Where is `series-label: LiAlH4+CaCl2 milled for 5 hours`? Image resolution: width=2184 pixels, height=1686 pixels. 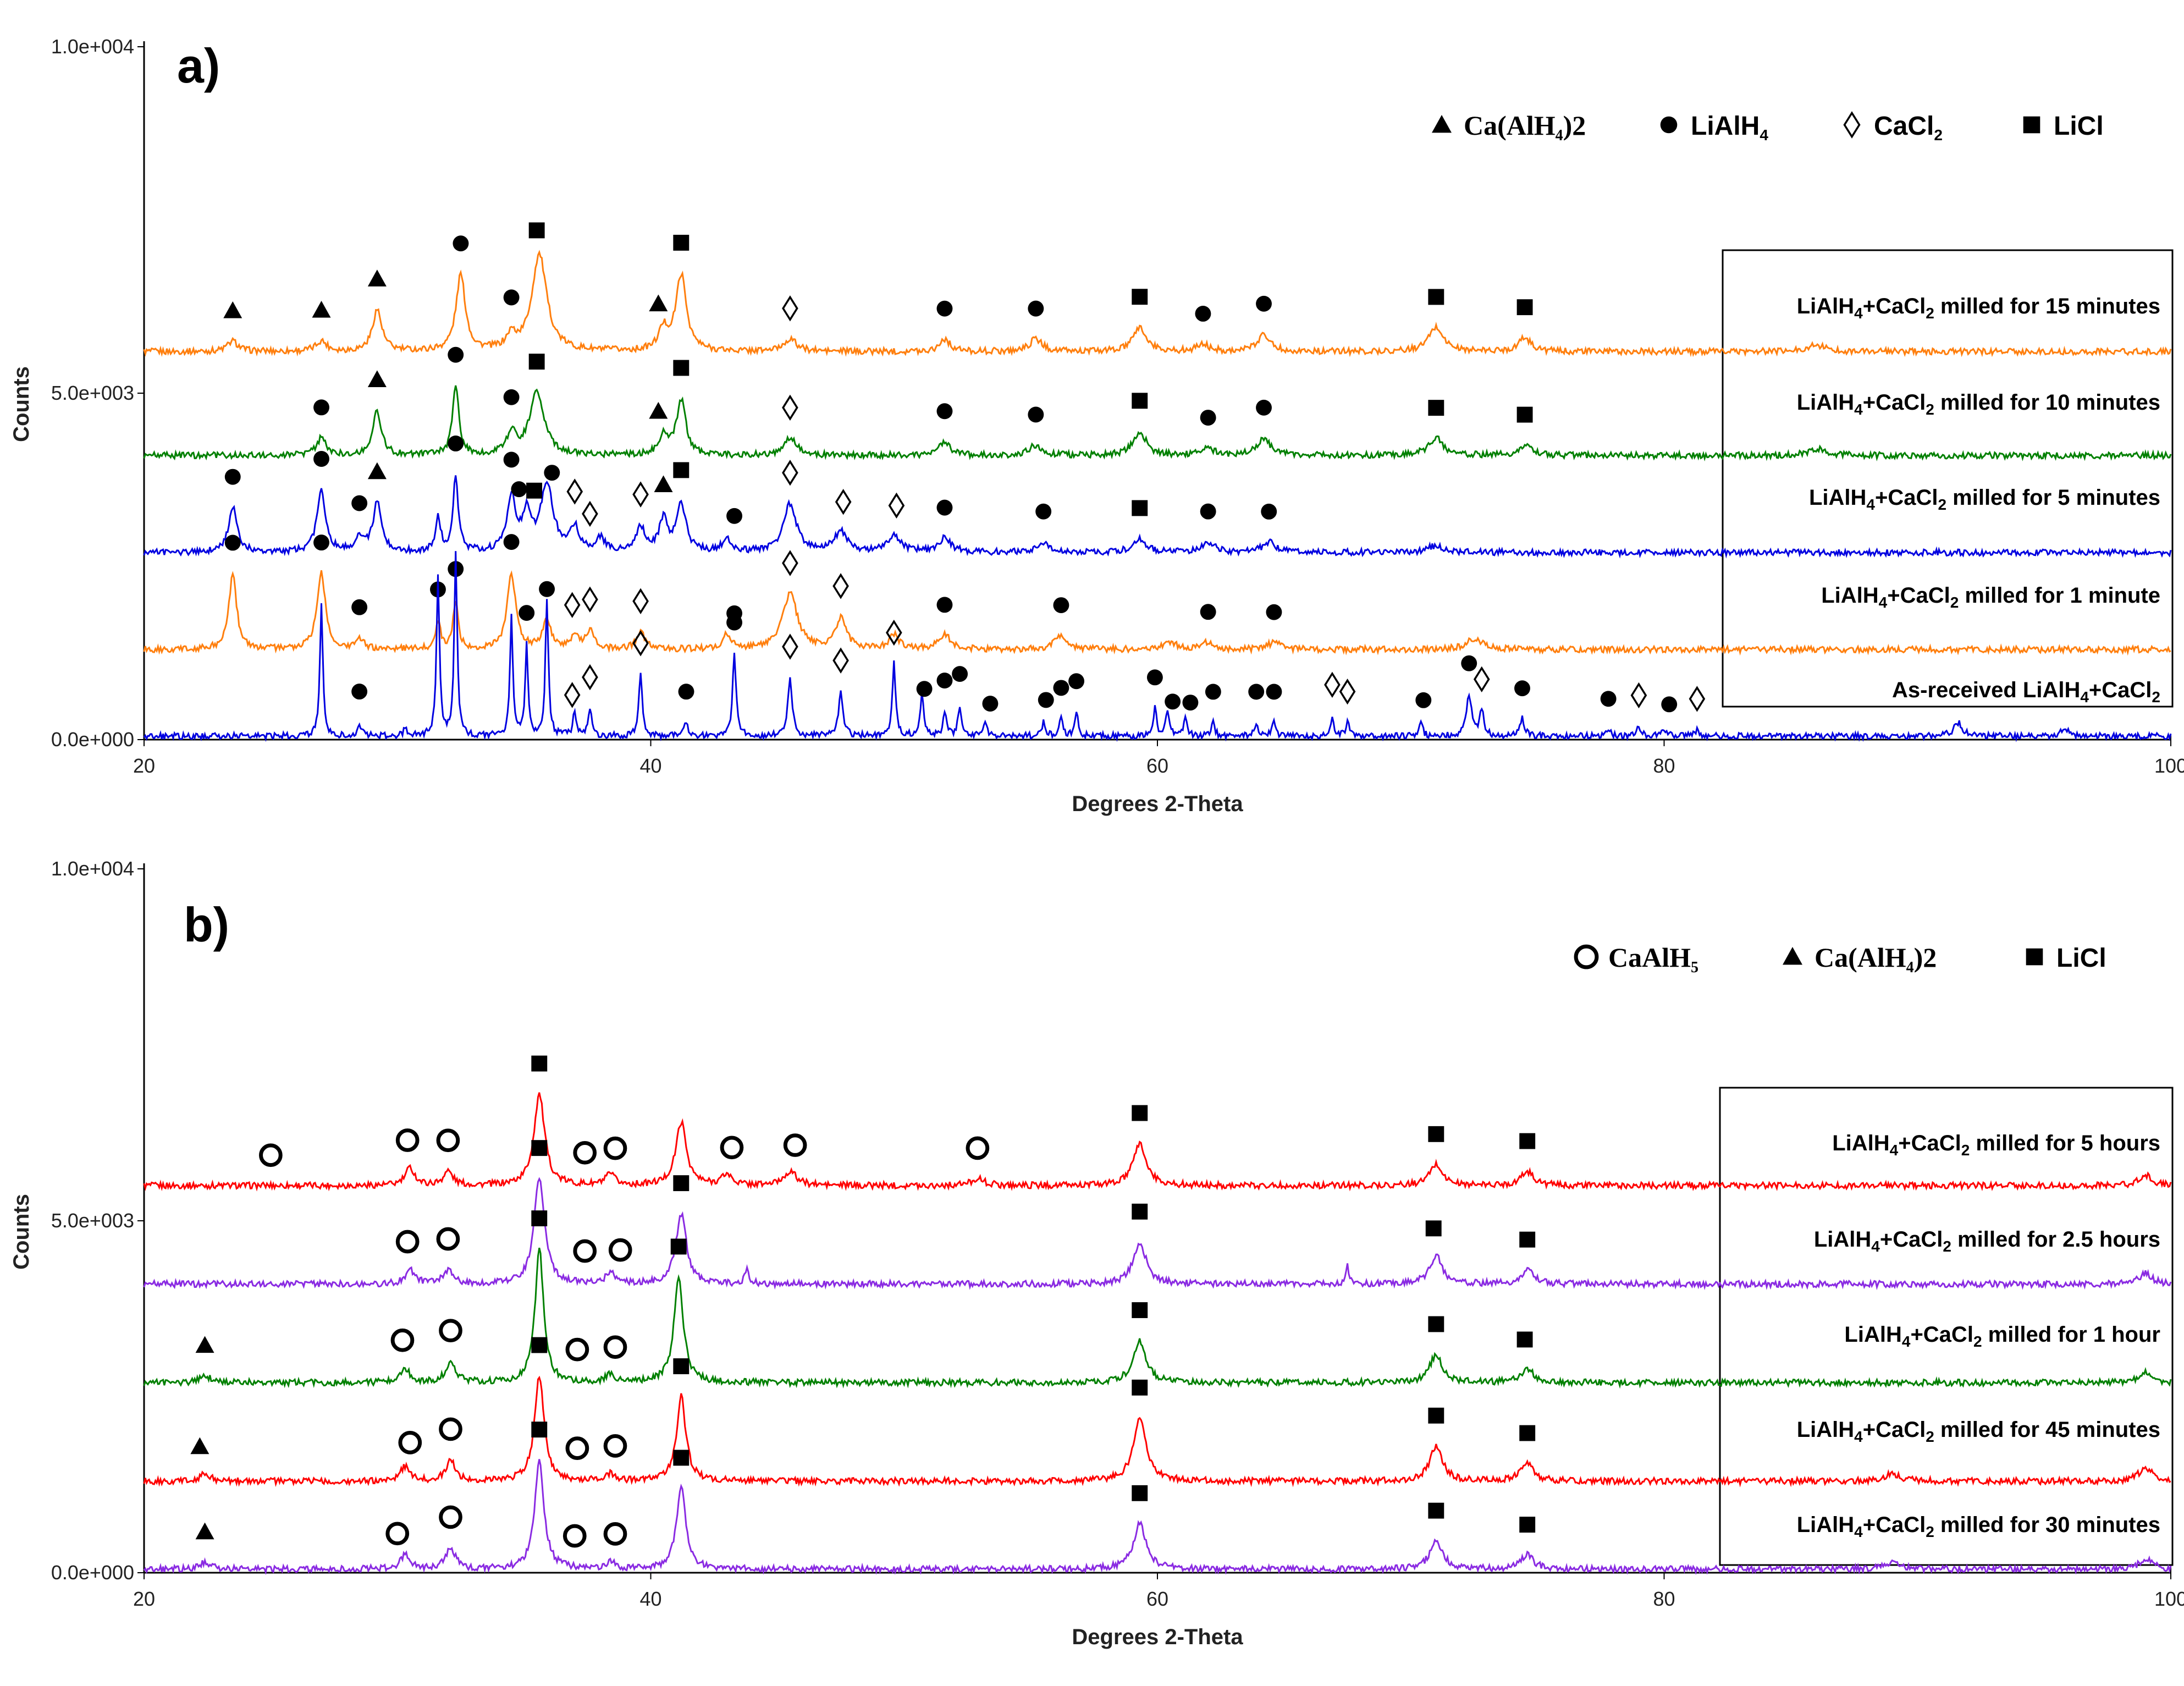
series-label: LiAlH4+CaCl2 milled for 5 hours is located at coordinates (1996, 1145).